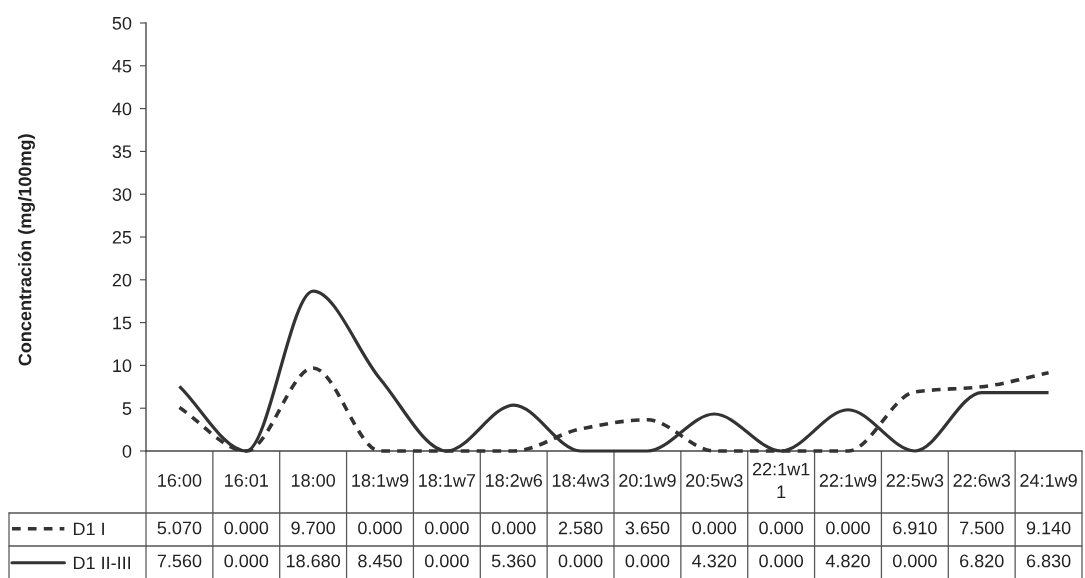 This screenshot has width=1085, height=578. What do you see at coordinates (1048, 480) in the screenshot?
I see `x-tick-label: 24:1w9` at bounding box center [1048, 480].